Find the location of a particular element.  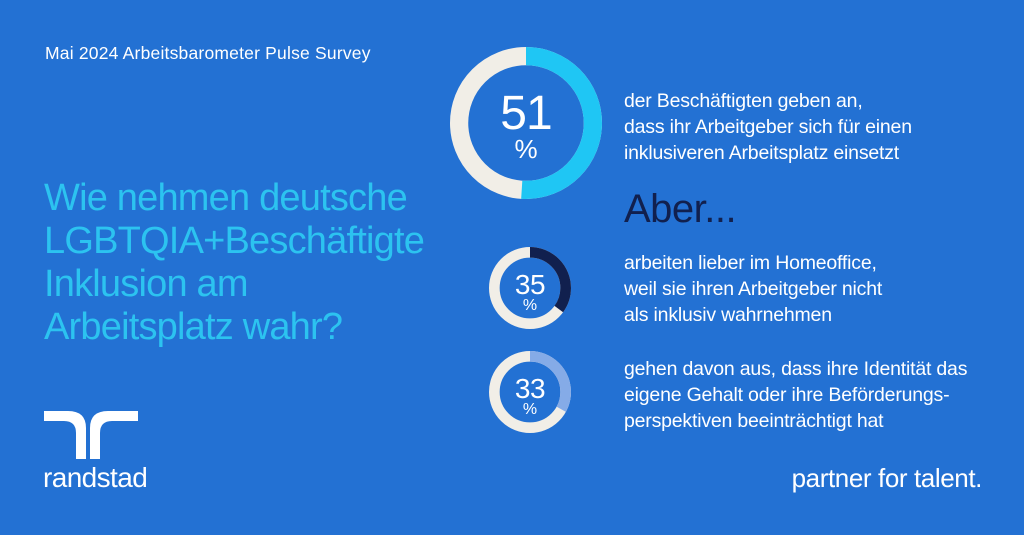

donut-chart-35: 35 % is located at coordinates (530, 288).